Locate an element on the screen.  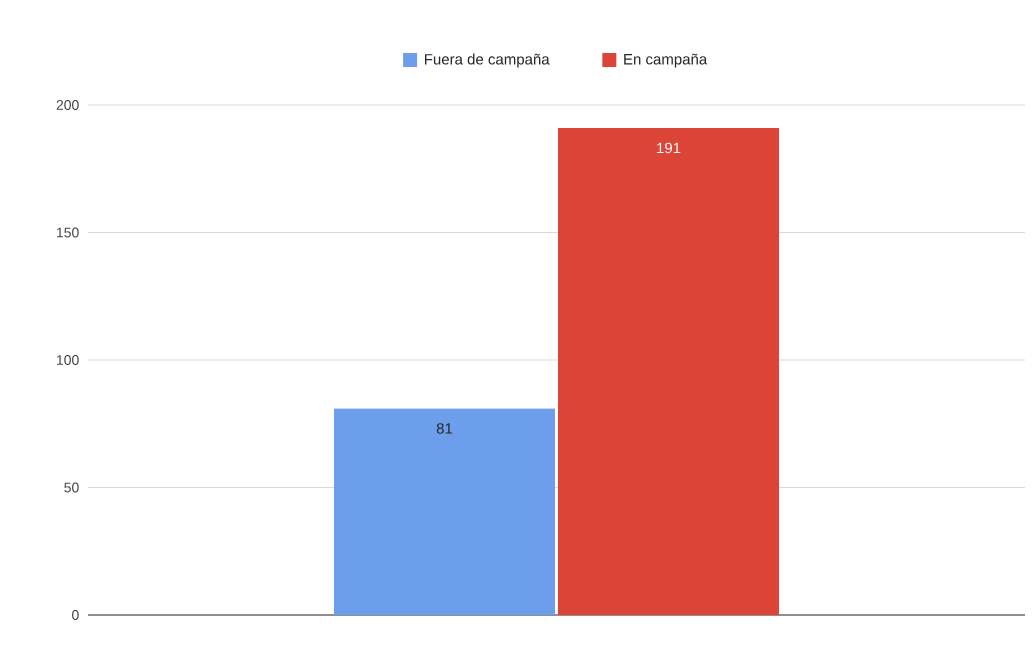
y-tick-label: 0 is located at coordinates (75, 615).